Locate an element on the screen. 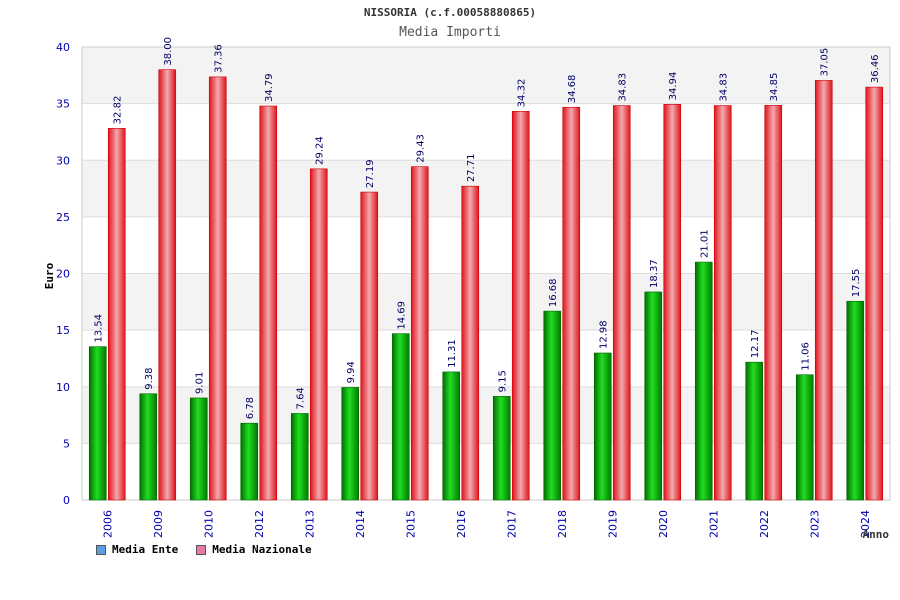 The image size is (900, 600). y-tick-label: 15 is located at coordinates (63, 330).